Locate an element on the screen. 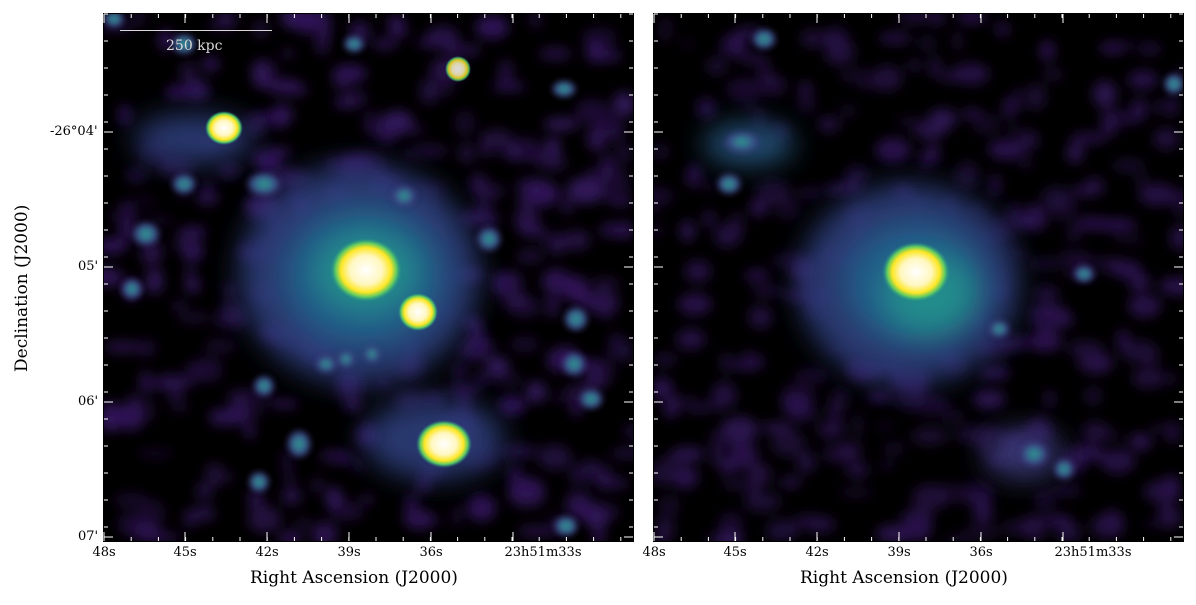  right-x-tick-label: 39s is located at coordinates (899, 552).